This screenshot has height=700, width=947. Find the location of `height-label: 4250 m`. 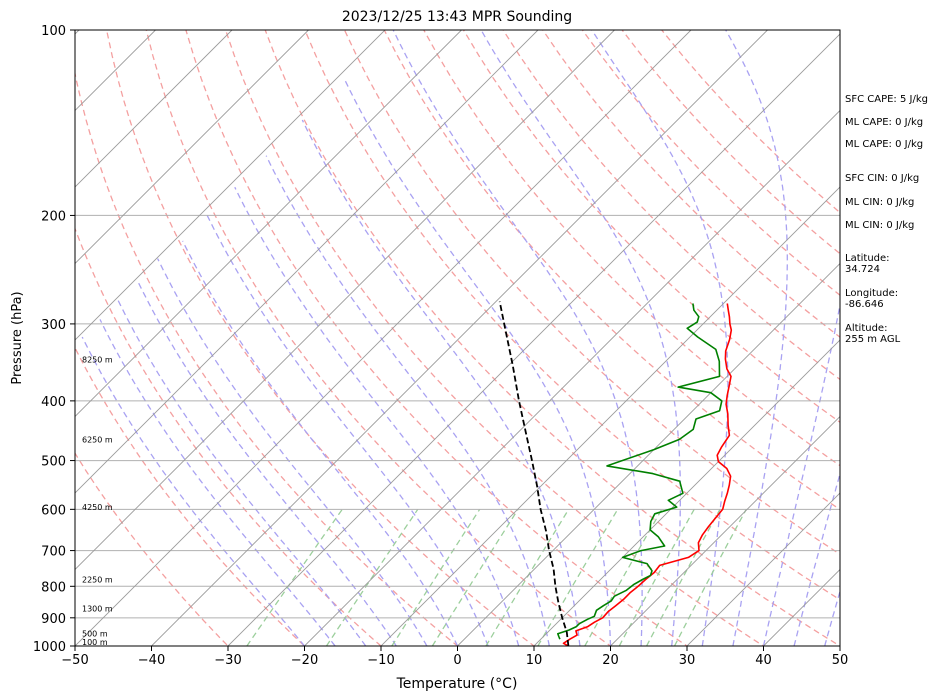

height-label: 4250 m is located at coordinates (97, 507).